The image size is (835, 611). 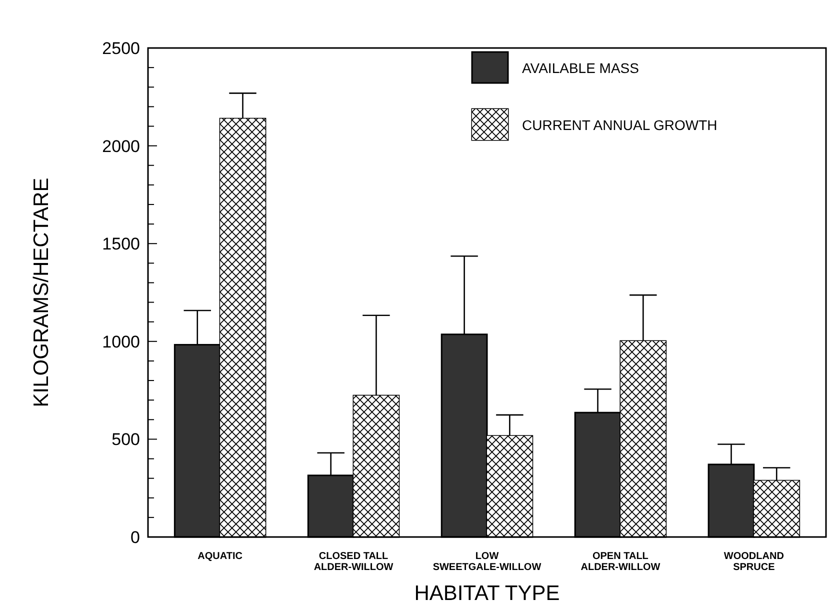 I want to click on x-tick-label: OPEN TALL ALDER-WILLOW, so click(x=620, y=562).